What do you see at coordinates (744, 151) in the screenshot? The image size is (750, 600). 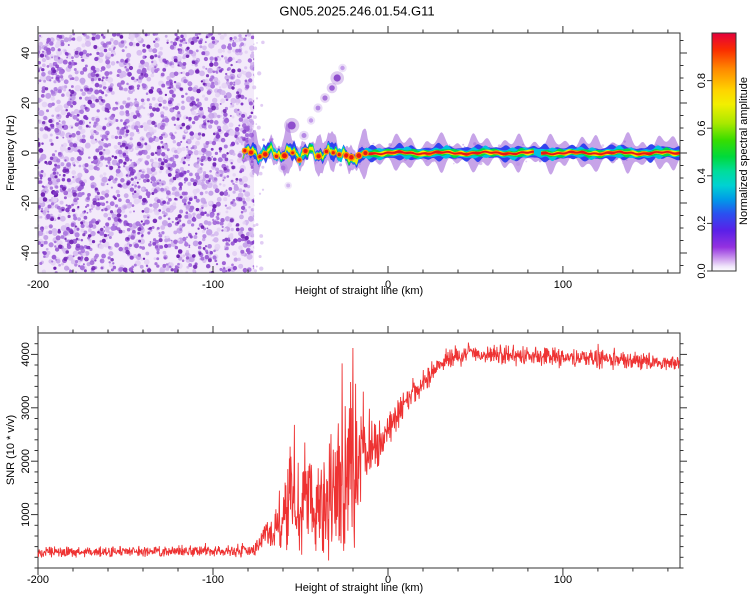 I see `colorbar-label: Normalized spectral amplitude` at bounding box center [744, 151].